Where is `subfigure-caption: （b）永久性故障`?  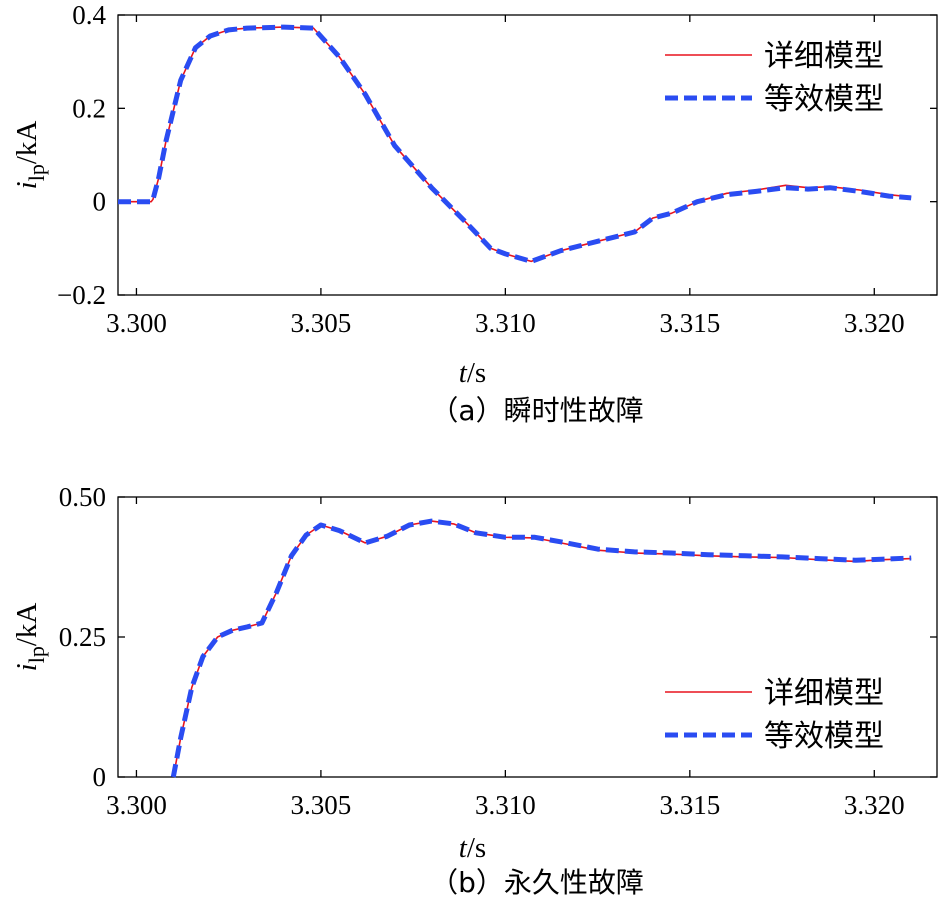
subfigure-caption: （b）永久性故障 is located at coordinates (537, 882).